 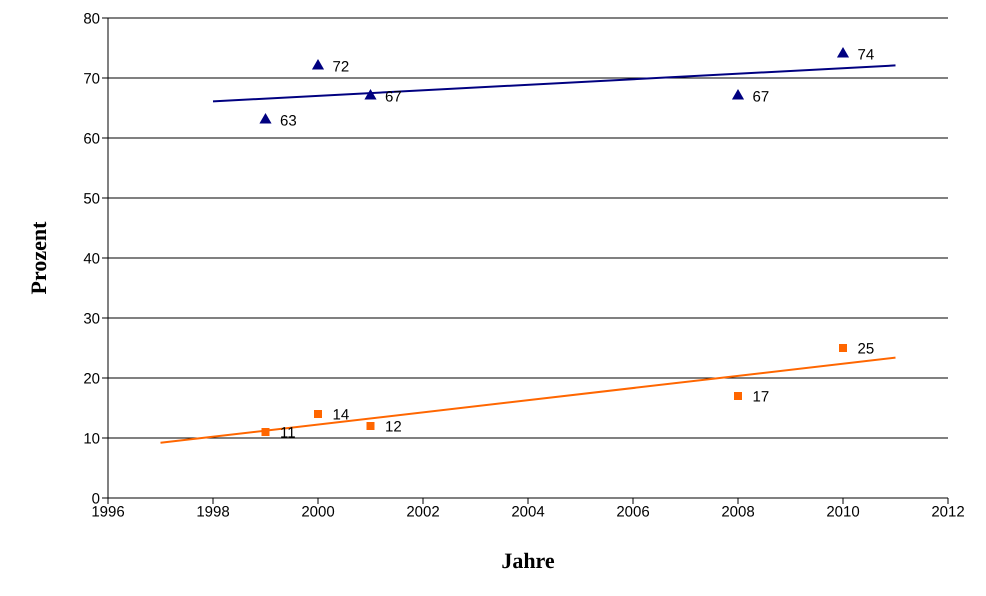 I want to click on y-tick-label: 40, so click(x=91, y=259).